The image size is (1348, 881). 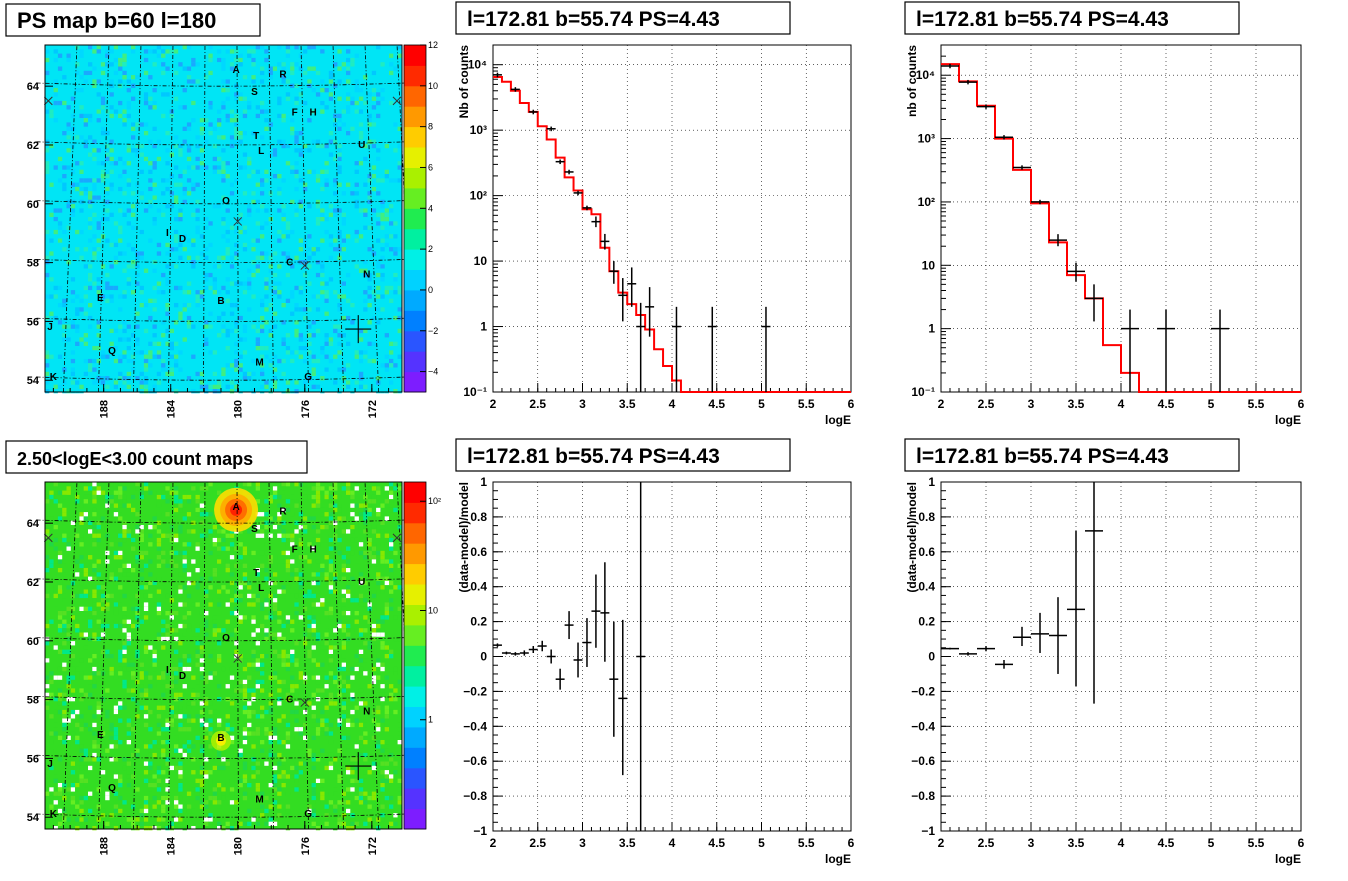 I want to click on source-label: F, so click(x=295, y=113).